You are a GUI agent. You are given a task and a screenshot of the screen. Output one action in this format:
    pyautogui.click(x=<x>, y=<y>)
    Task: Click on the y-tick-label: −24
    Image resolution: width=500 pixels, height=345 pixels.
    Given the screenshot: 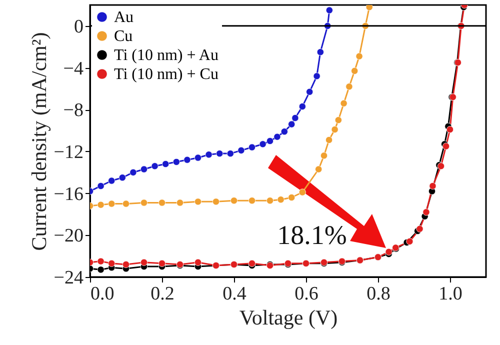 What is the action you would take?
    pyautogui.click(x=69, y=278)
    